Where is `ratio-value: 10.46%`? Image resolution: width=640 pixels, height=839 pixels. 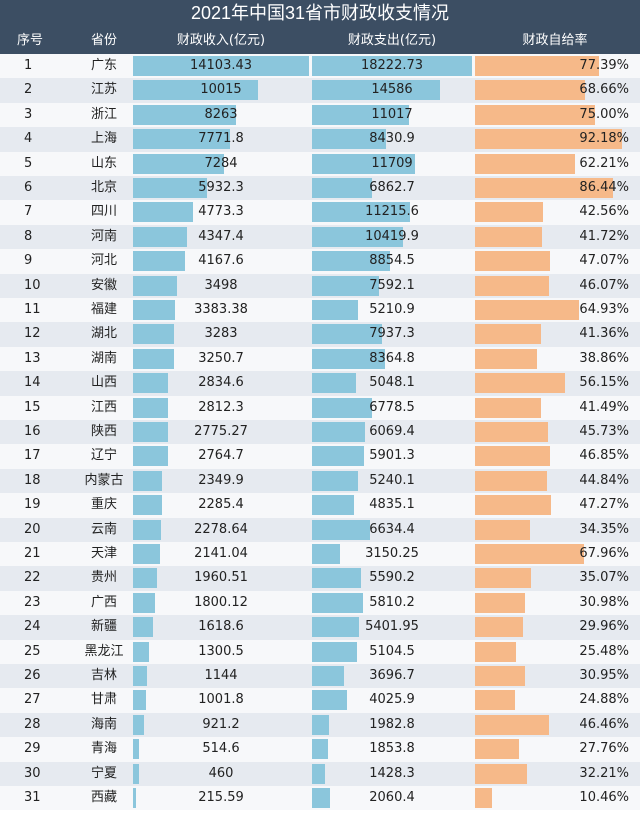
ratio-value: 10.46% is located at coordinates (604, 797).